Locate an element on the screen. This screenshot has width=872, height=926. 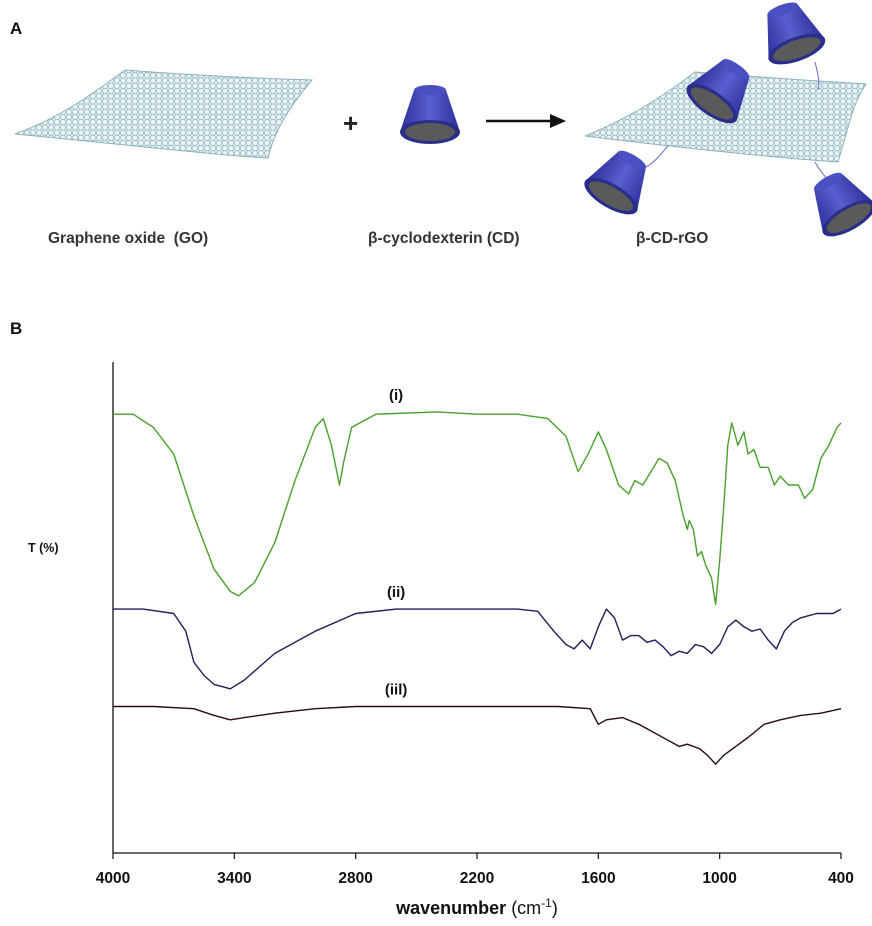
x-axis-unit-sup: -1 is located at coordinates (546, 903).